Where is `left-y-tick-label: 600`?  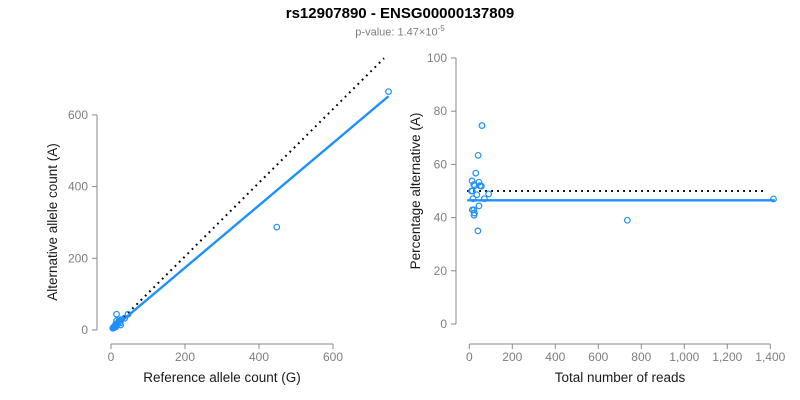 left-y-tick-label: 600 is located at coordinates (78, 115).